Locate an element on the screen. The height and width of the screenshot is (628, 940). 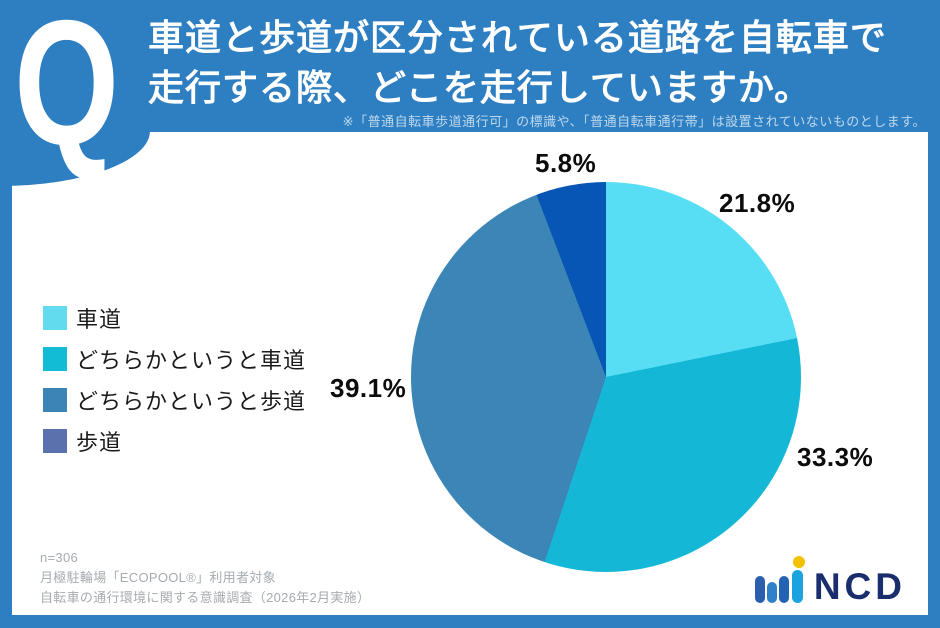
ncd-logo: NCD is located at coordinates (830, 582).